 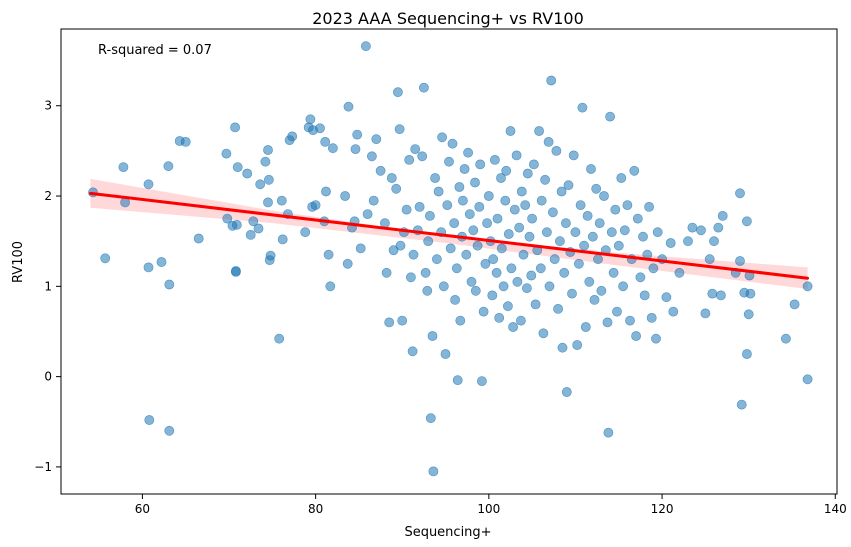 What do you see at coordinates (449, 235) in the screenshot?
I see `regression-line-layer` at bounding box center [449, 235].